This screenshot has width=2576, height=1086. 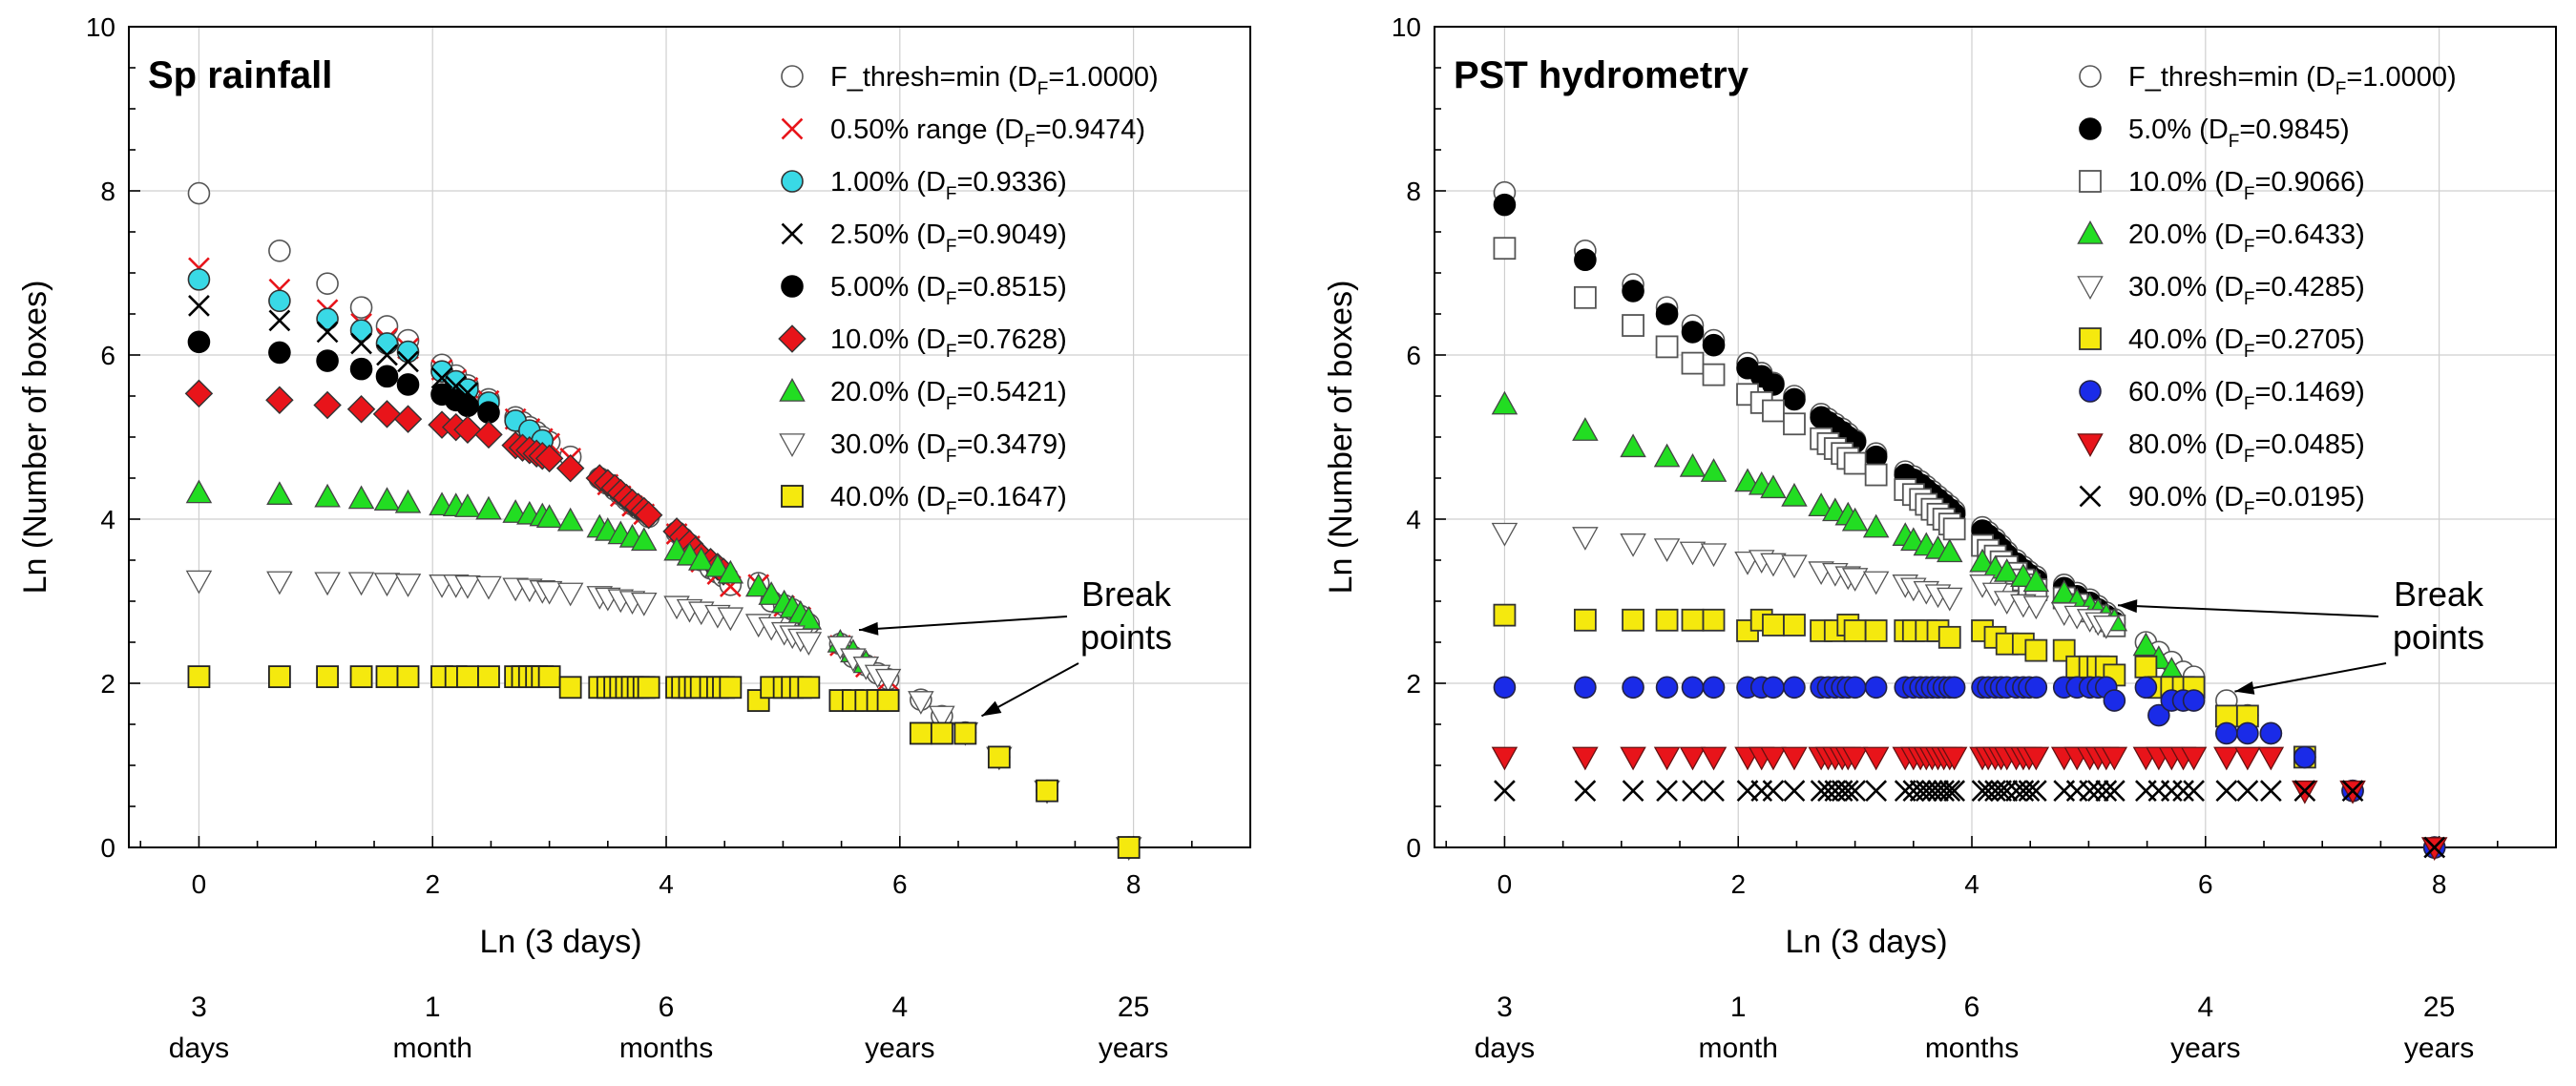 What do you see at coordinates (107, 519) in the screenshot?
I see `y-tick-label: 4` at bounding box center [107, 519].